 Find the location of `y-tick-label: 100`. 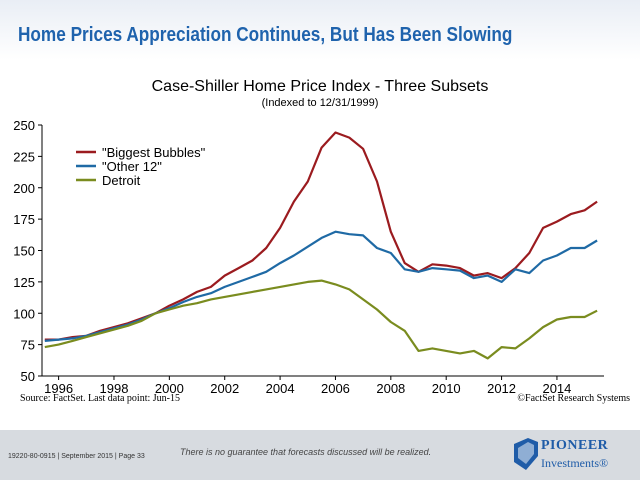

y-tick-label: 100 is located at coordinates (24, 313).